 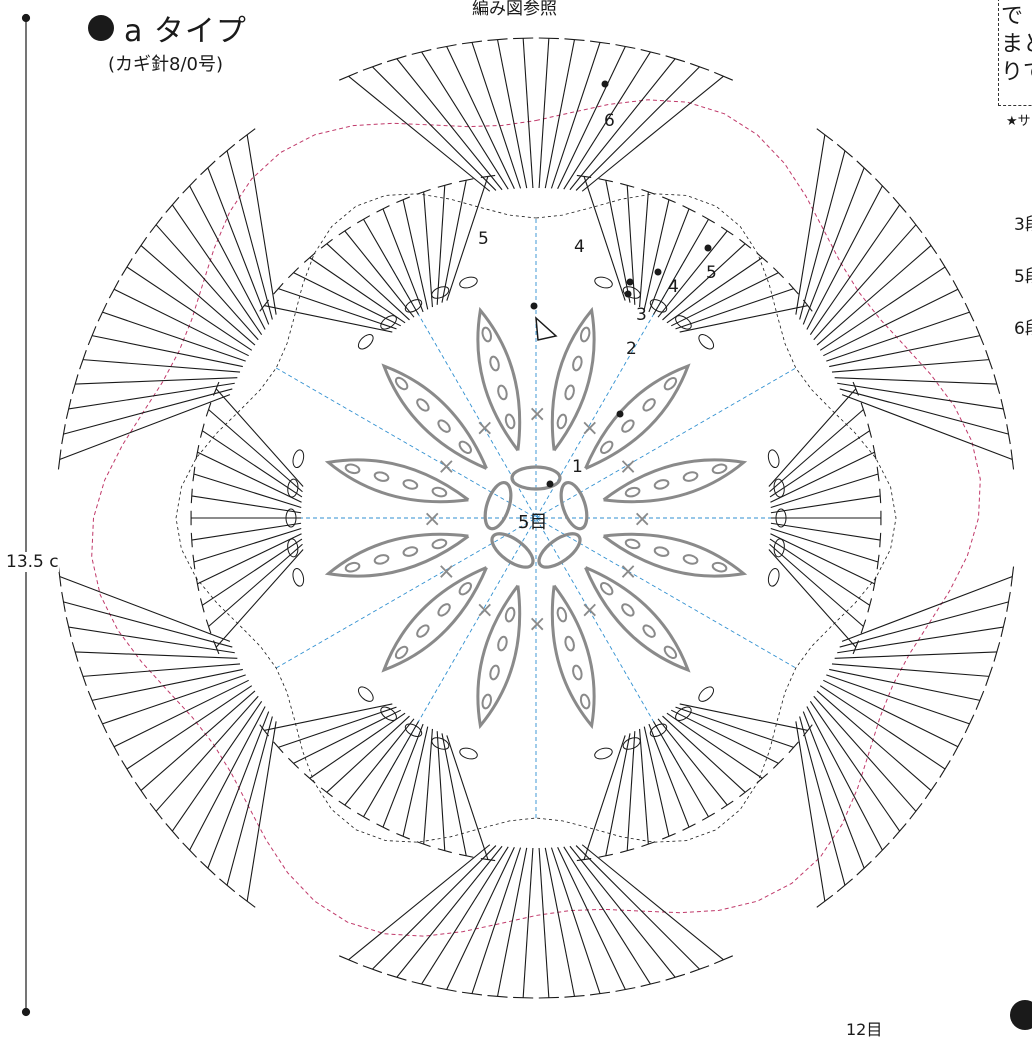 What do you see at coordinates (711, 273) in the screenshot?
I see `round-number-5b: 5` at bounding box center [711, 273].